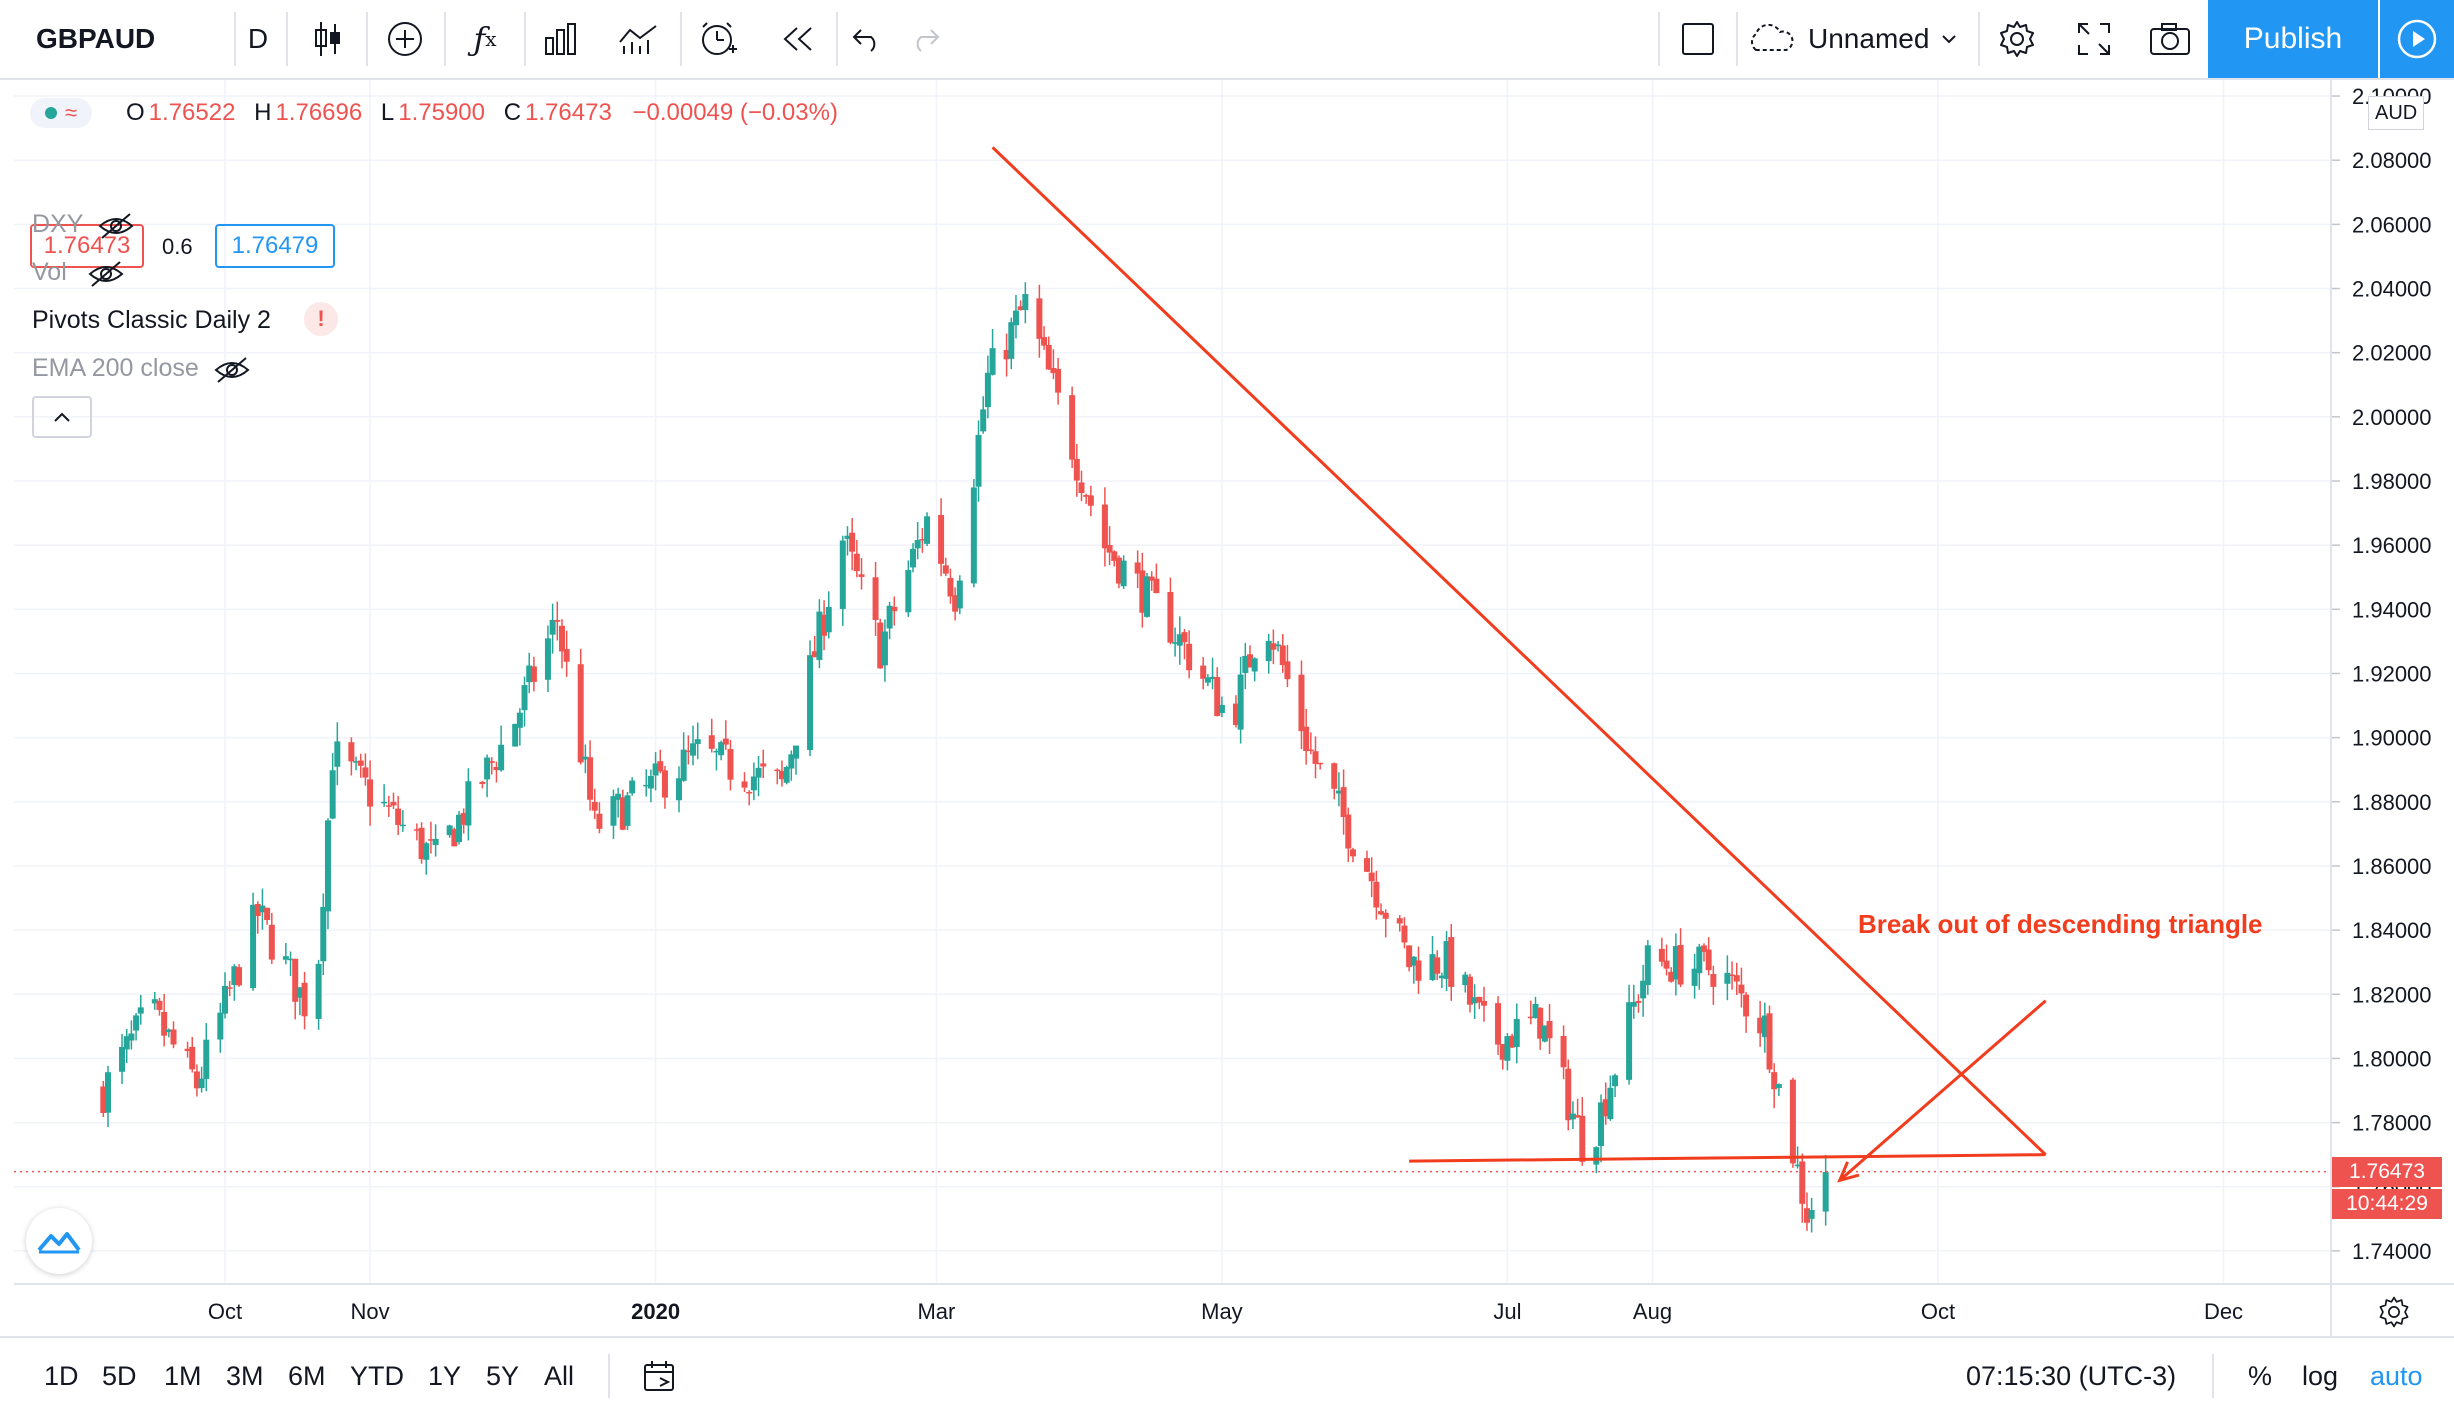  What do you see at coordinates (2392, 1310) in the screenshot?
I see `chart-settings-gear-icon` at bounding box center [2392, 1310].